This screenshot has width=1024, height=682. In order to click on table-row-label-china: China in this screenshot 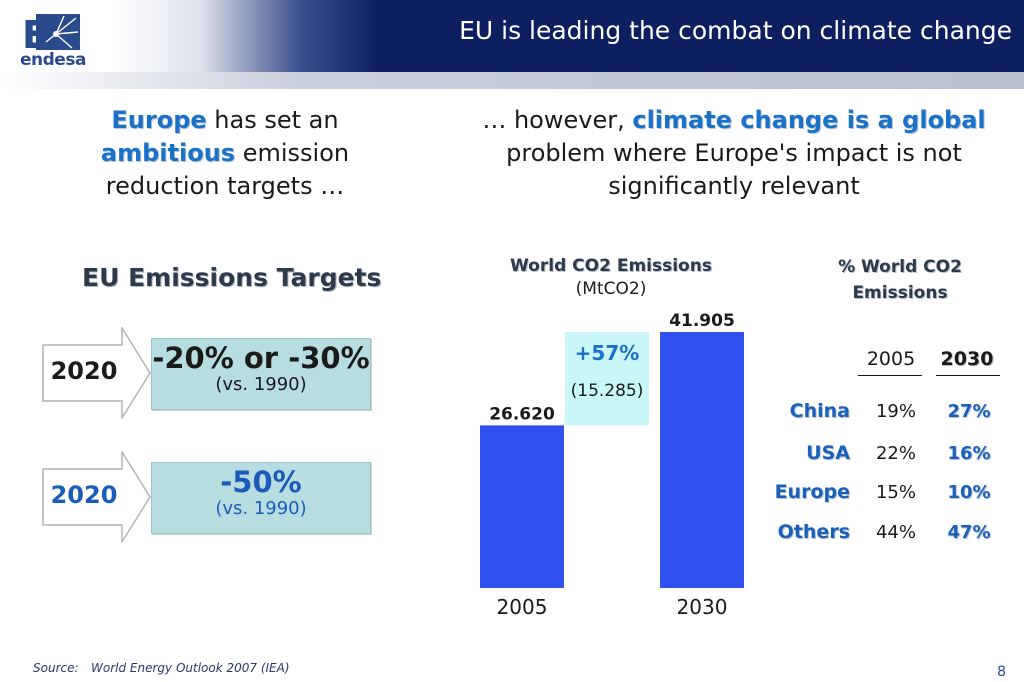, I will do `click(819, 411)`.